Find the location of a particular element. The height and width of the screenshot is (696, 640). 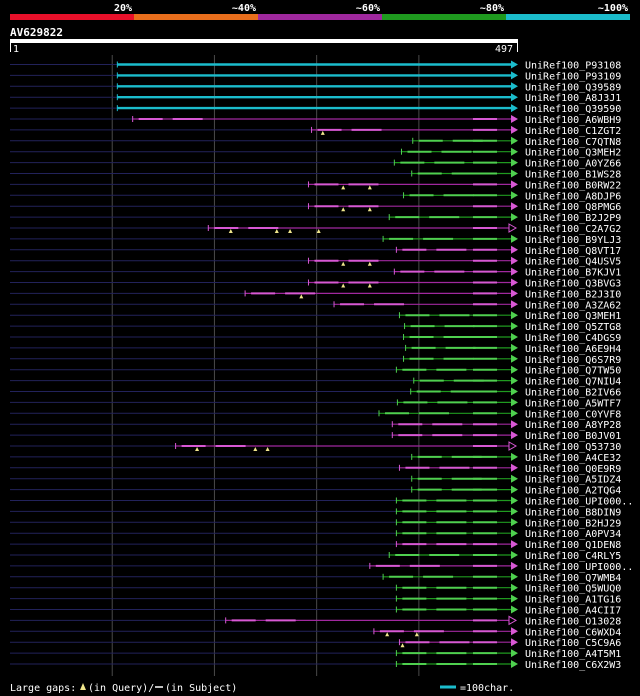

hit-row: UniRef100_Q39590 is located at coordinates (315, 109).